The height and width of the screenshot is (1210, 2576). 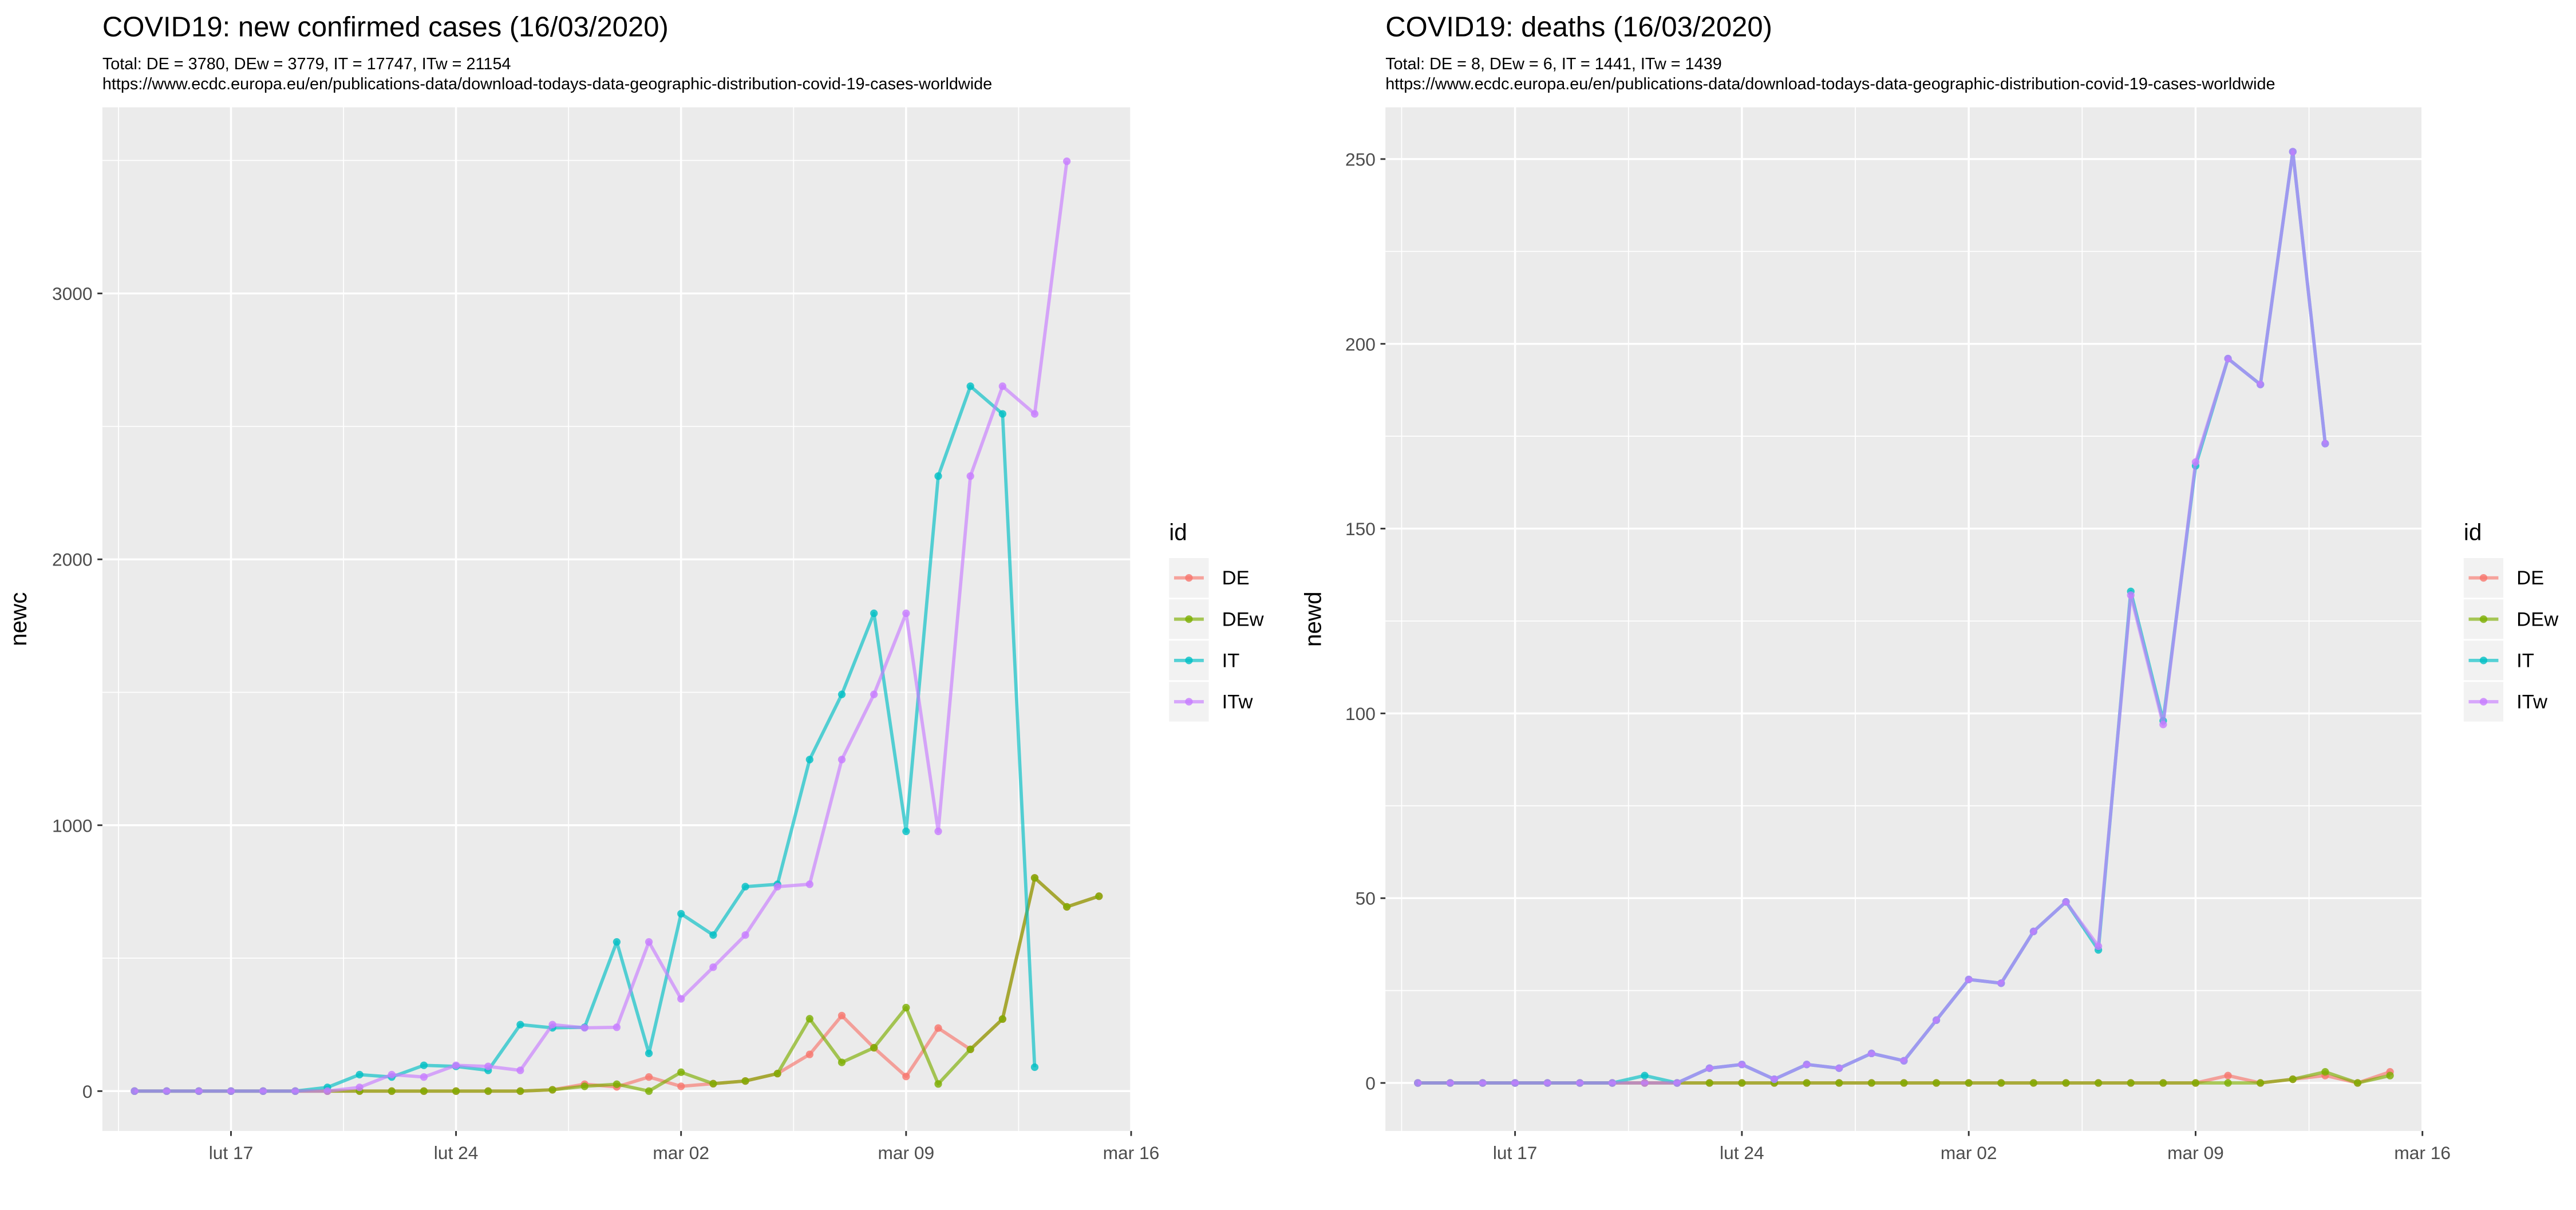 What do you see at coordinates (72, 826) in the screenshot?
I see `y-tick-label: 1000` at bounding box center [72, 826].